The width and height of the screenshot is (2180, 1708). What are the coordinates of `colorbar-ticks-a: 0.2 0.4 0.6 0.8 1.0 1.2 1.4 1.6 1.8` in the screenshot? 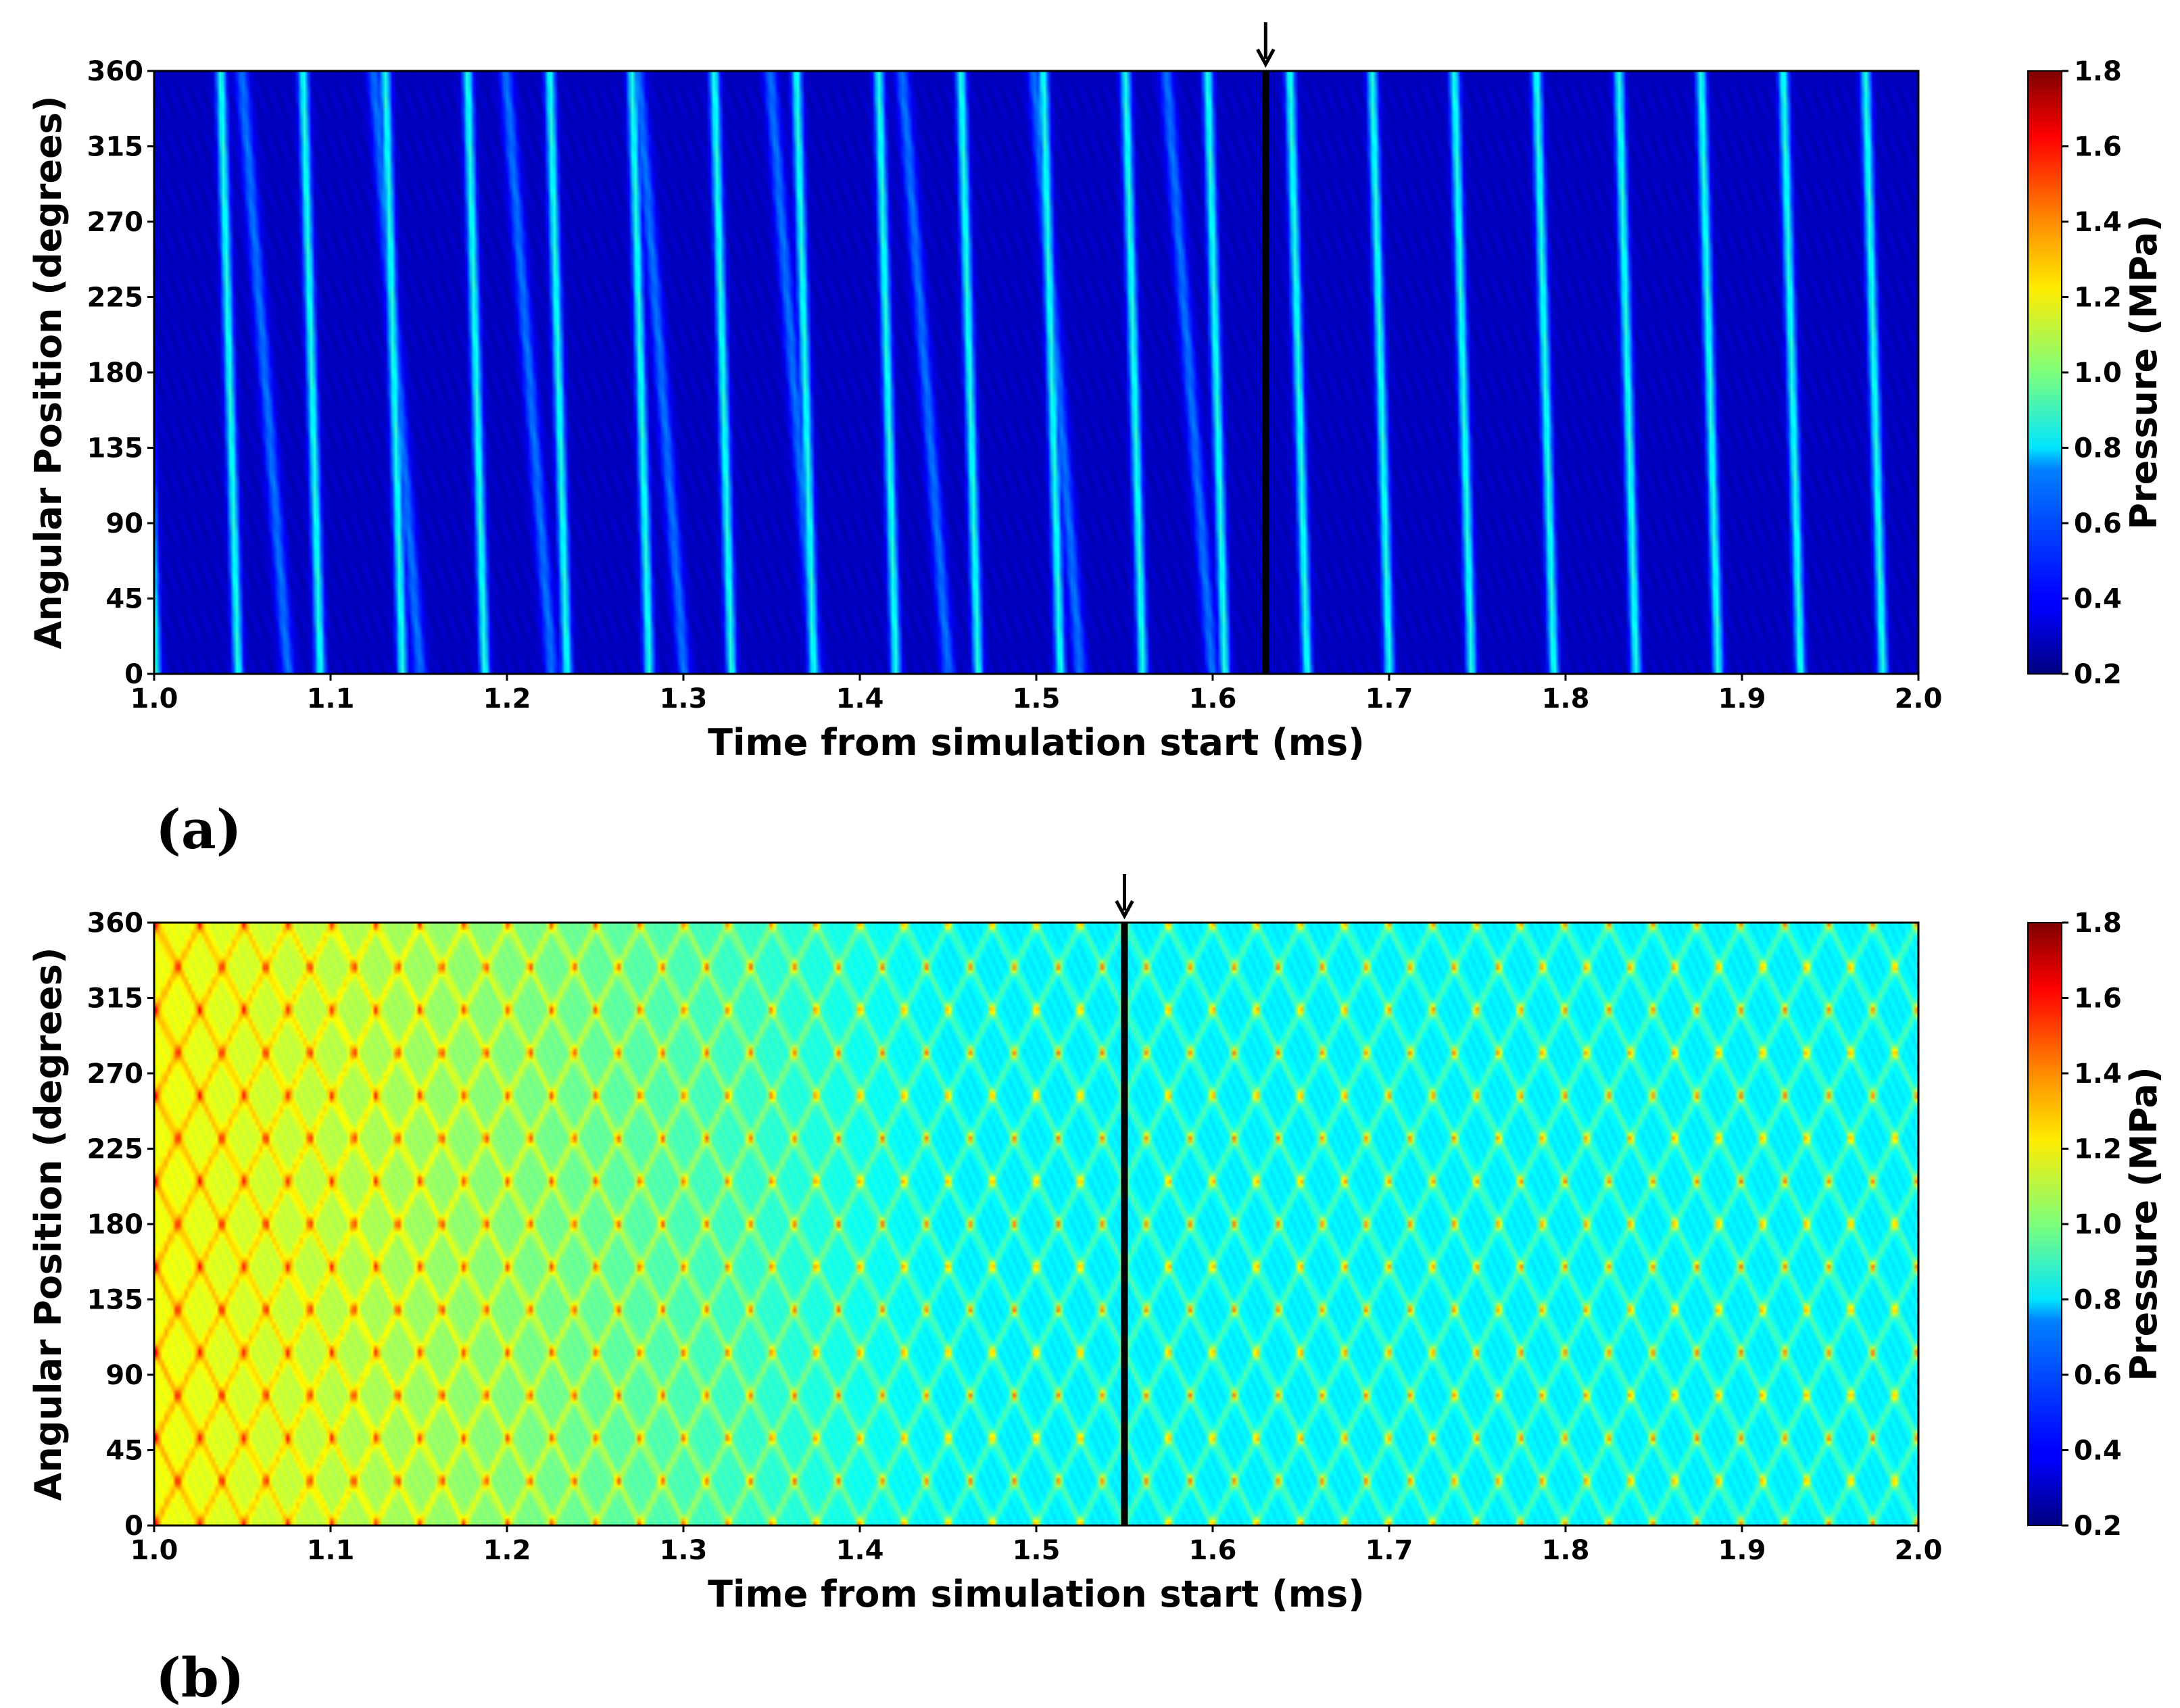 It's located at (2092, 373).